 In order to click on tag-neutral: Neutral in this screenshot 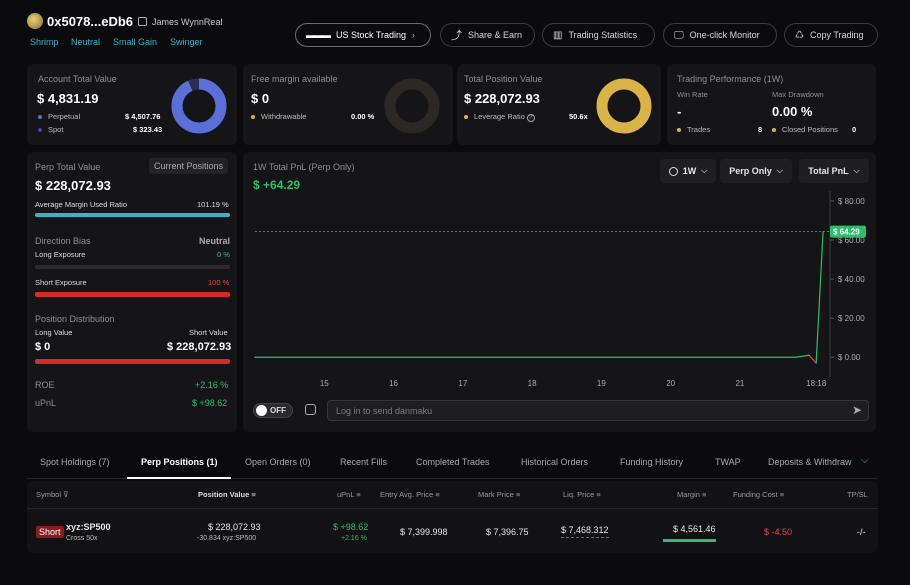, I will do `click(86, 42)`.